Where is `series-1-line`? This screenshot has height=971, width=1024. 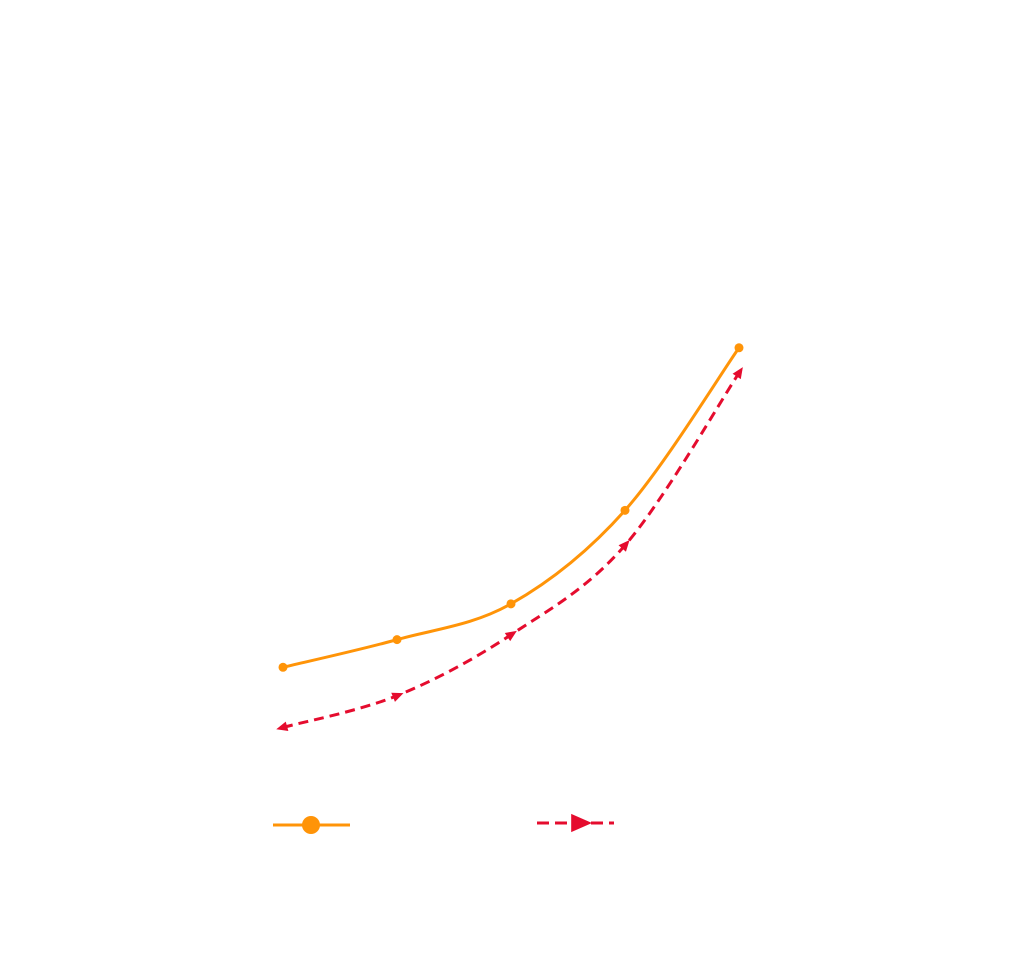 series-1-line is located at coordinates (511, 507).